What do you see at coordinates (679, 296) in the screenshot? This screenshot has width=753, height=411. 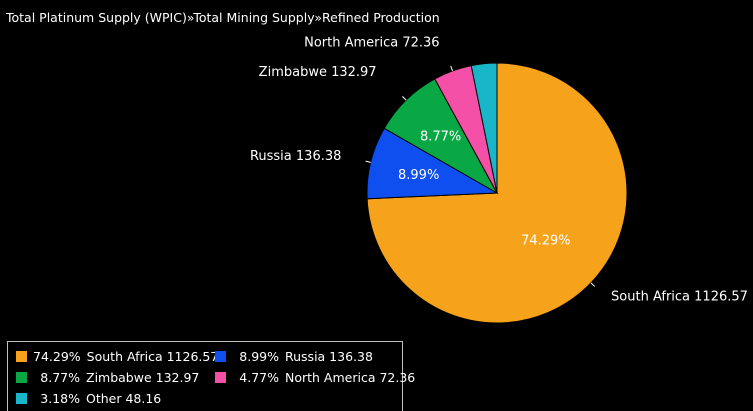 I see `slice-callout-label: South Africa 1126.57` at bounding box center [679, 296].